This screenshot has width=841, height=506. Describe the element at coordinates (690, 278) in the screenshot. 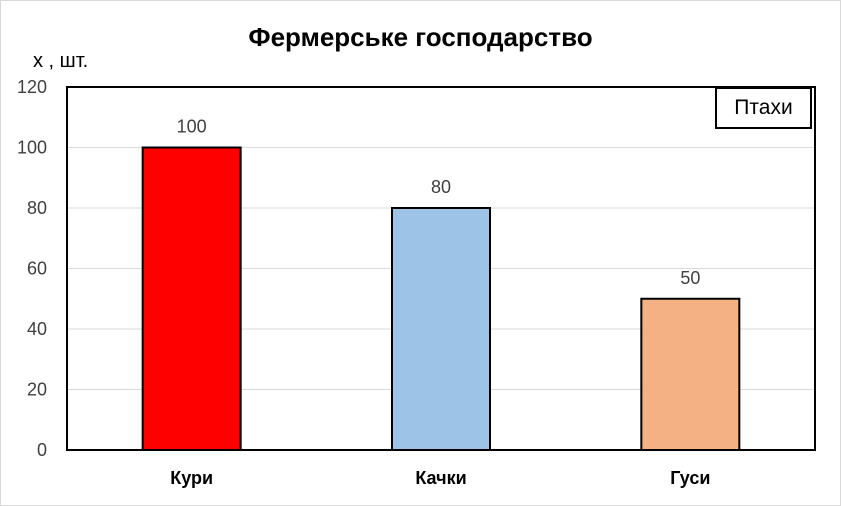

I see `data-label: 50` at that location.